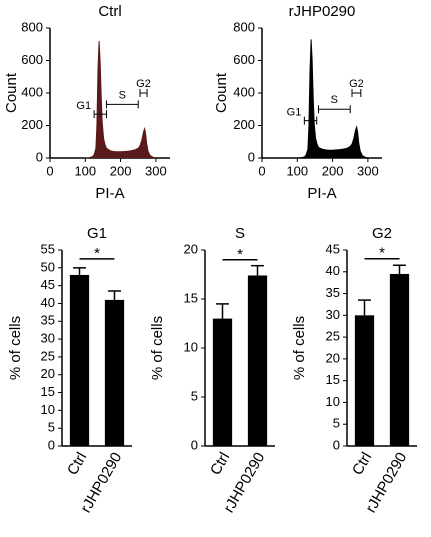  I want to click on chart-title: Ctrl, so click(109, 11).